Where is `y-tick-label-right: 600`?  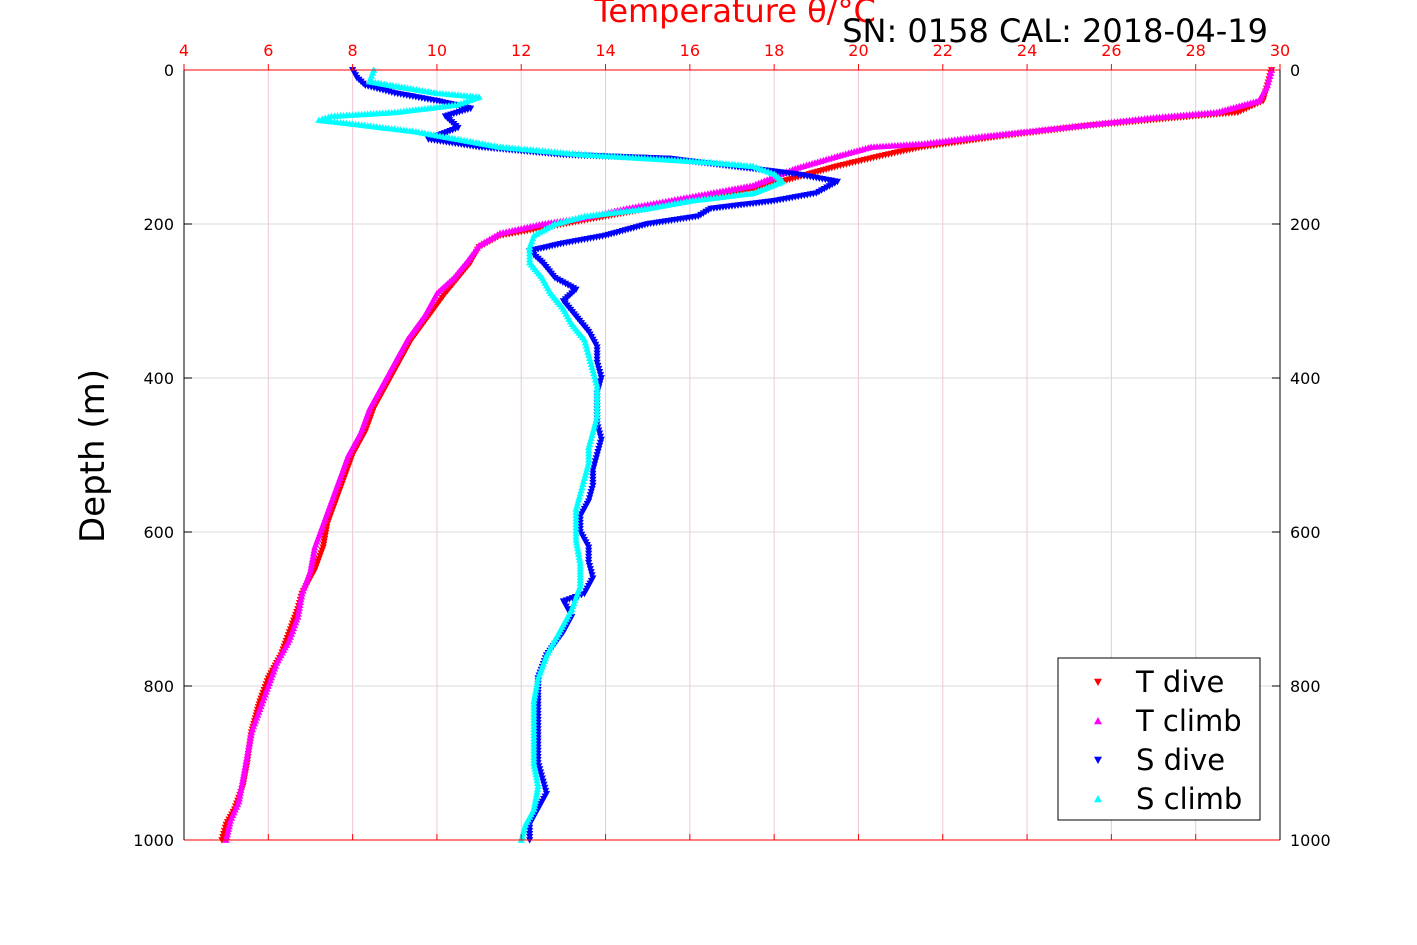
y-tick-label-right: 600 is located at coordinates (1305, 532).